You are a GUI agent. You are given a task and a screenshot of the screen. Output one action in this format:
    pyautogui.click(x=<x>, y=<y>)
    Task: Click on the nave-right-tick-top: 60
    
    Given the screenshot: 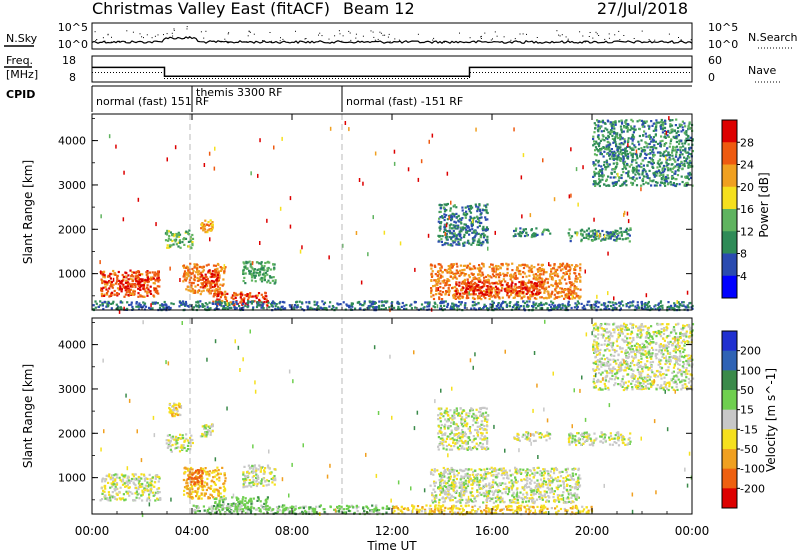 What is the action you would take?
    pyautogui.click(x=715, y=60)
    